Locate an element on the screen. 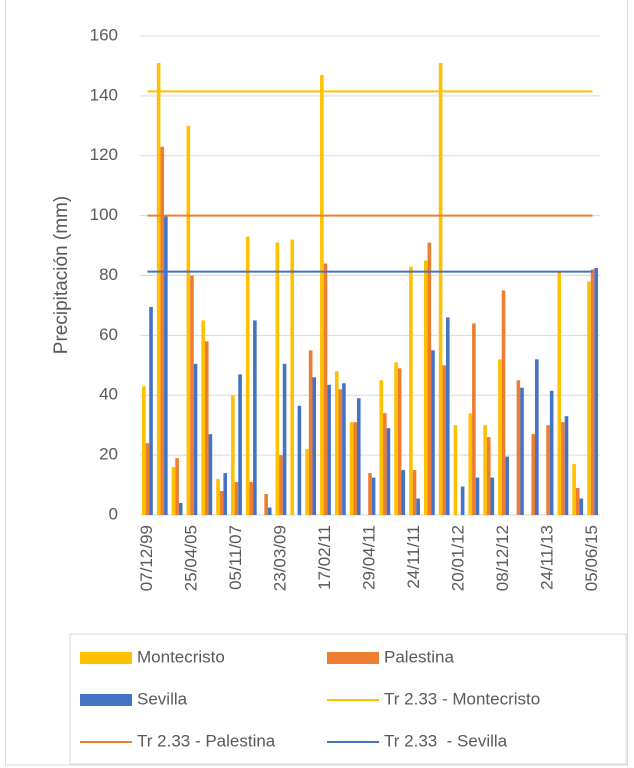 The width and height of the screenshot is (634, 768). legend-label: Montecristo is located at coordinates (181, 656).